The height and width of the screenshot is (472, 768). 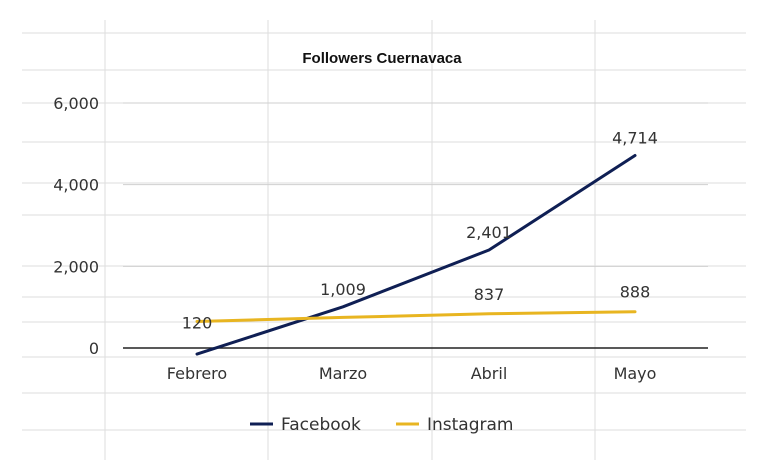 I want to click on data-label-facebook: 4,714, so click(x=635, y=138).